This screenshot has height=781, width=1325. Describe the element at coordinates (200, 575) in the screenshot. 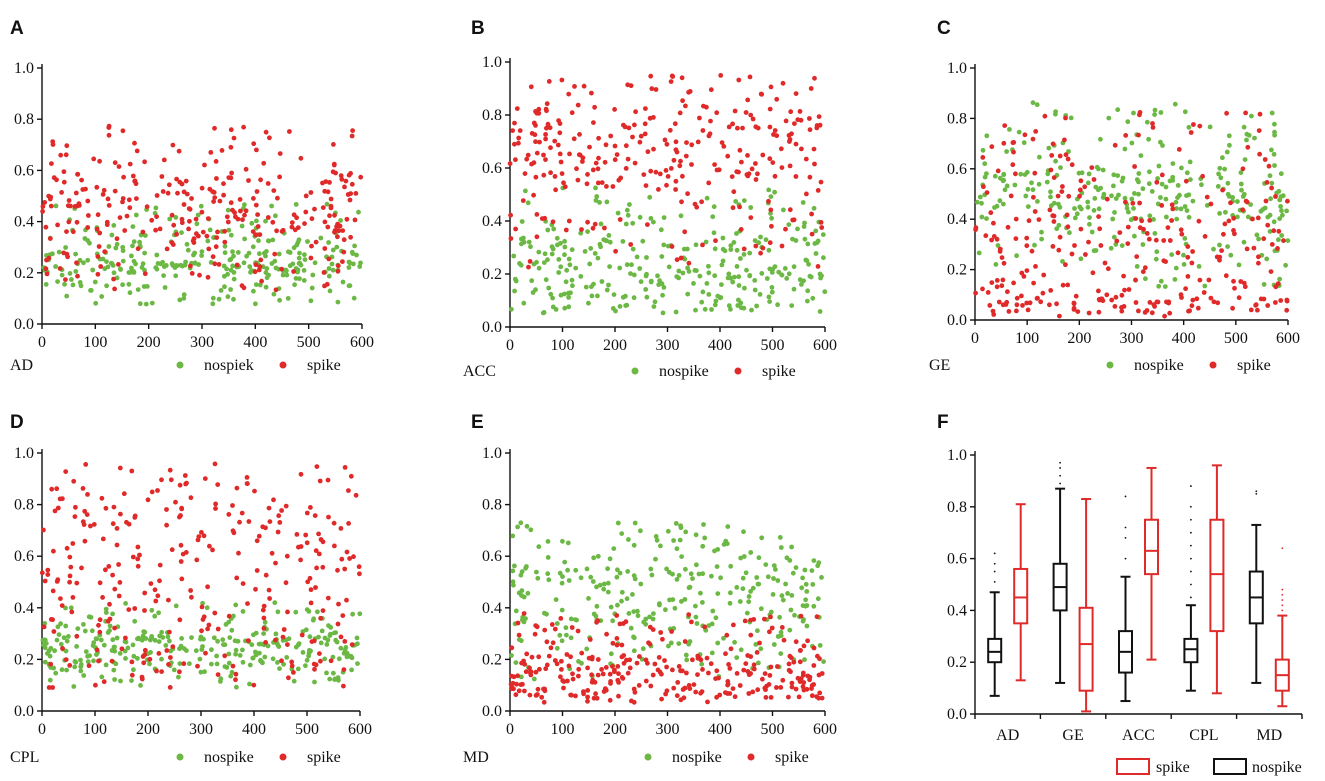

I see `series-spike` at that location.